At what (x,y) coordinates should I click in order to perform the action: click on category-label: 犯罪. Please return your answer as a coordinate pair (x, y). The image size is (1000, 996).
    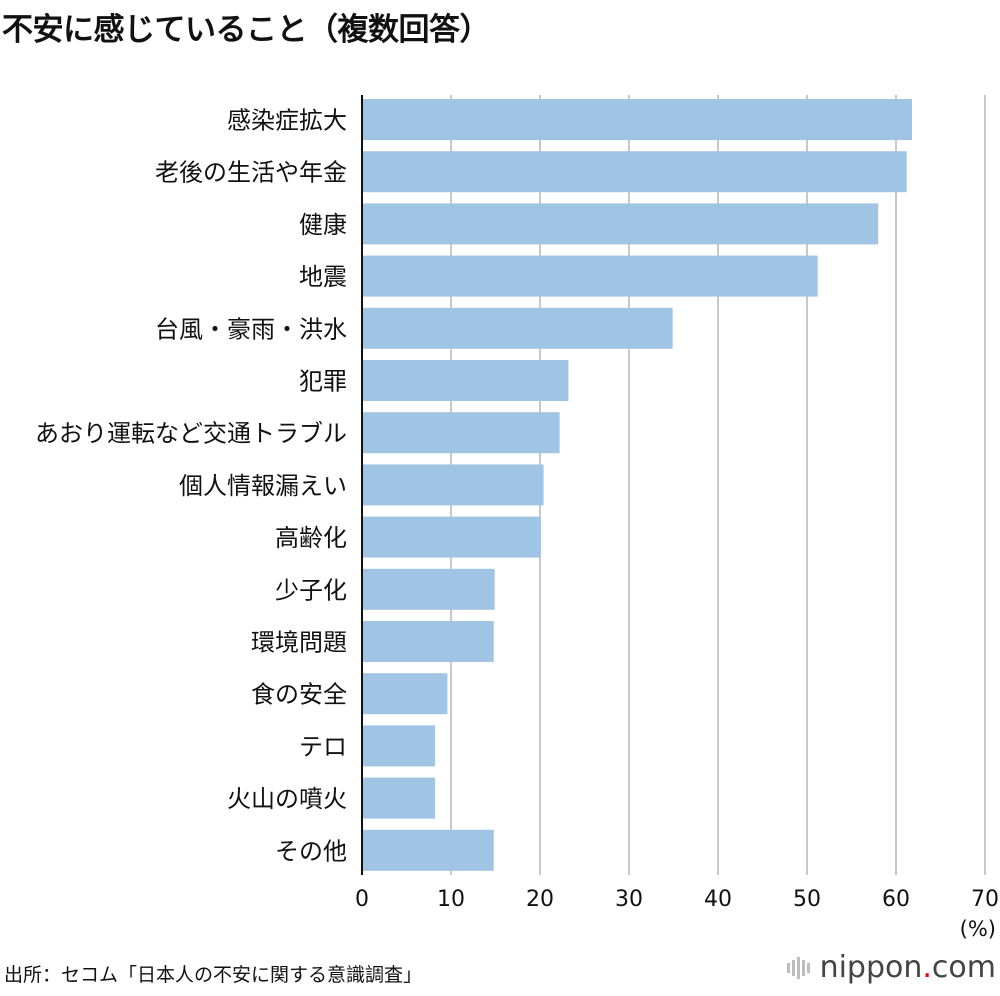
    Looking at the image, I should click on (323, 382).